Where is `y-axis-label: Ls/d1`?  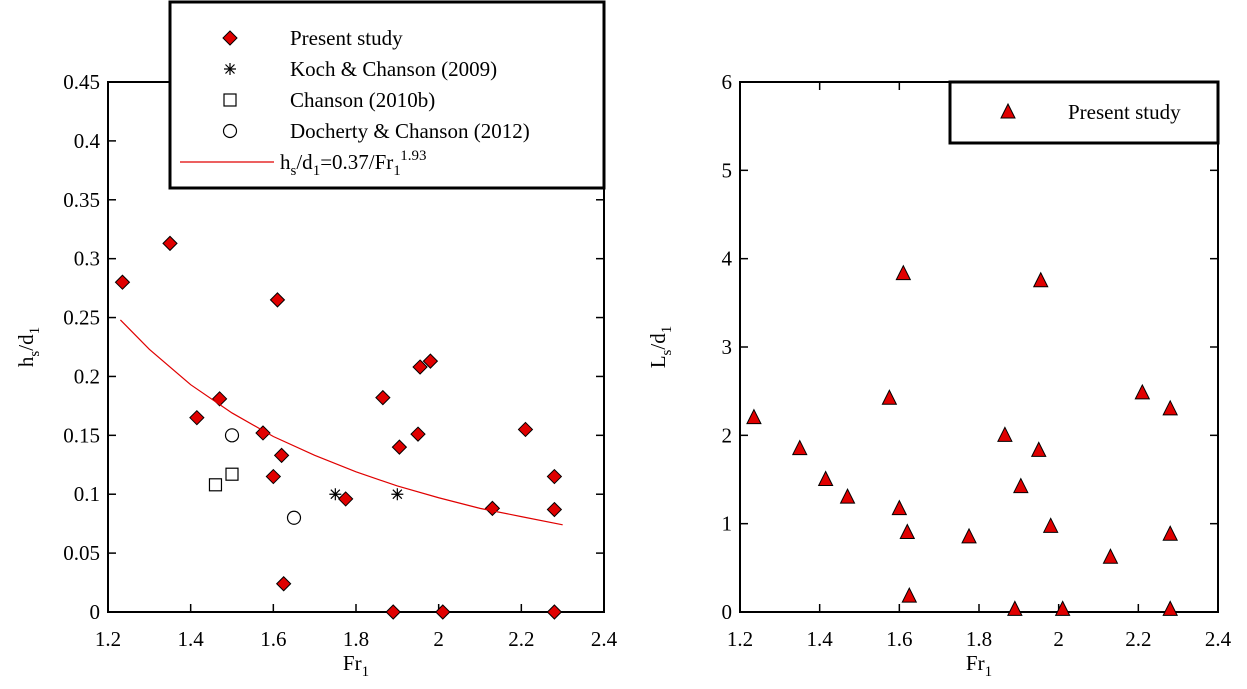 y-axis-label: Ls/d1 is located at coordinates (660, 347).